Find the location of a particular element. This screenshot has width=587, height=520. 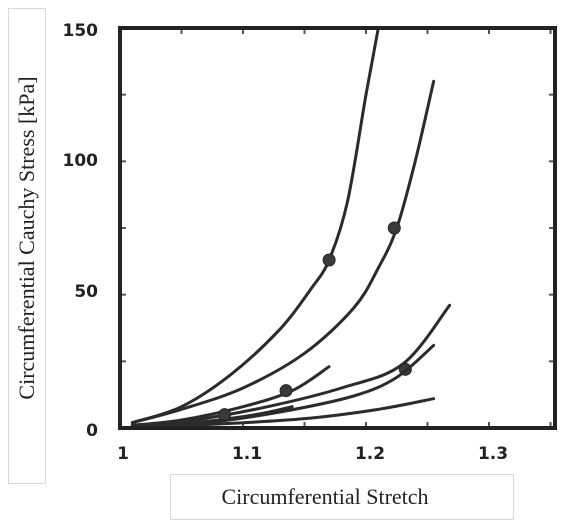

x-tick-label: 1.3 is located at coordinates (493, 454).